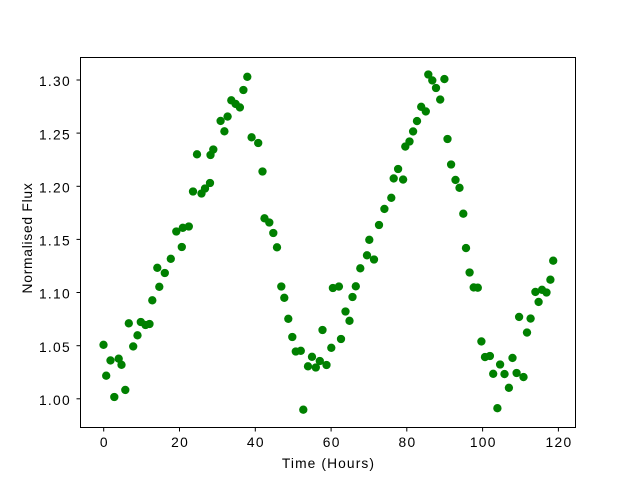 This screenshot has height=480, width=640. What do you see at coordinates (559, 442) in the screenshot?
I see `svg-text: 120` at bounding box center [559, 442].